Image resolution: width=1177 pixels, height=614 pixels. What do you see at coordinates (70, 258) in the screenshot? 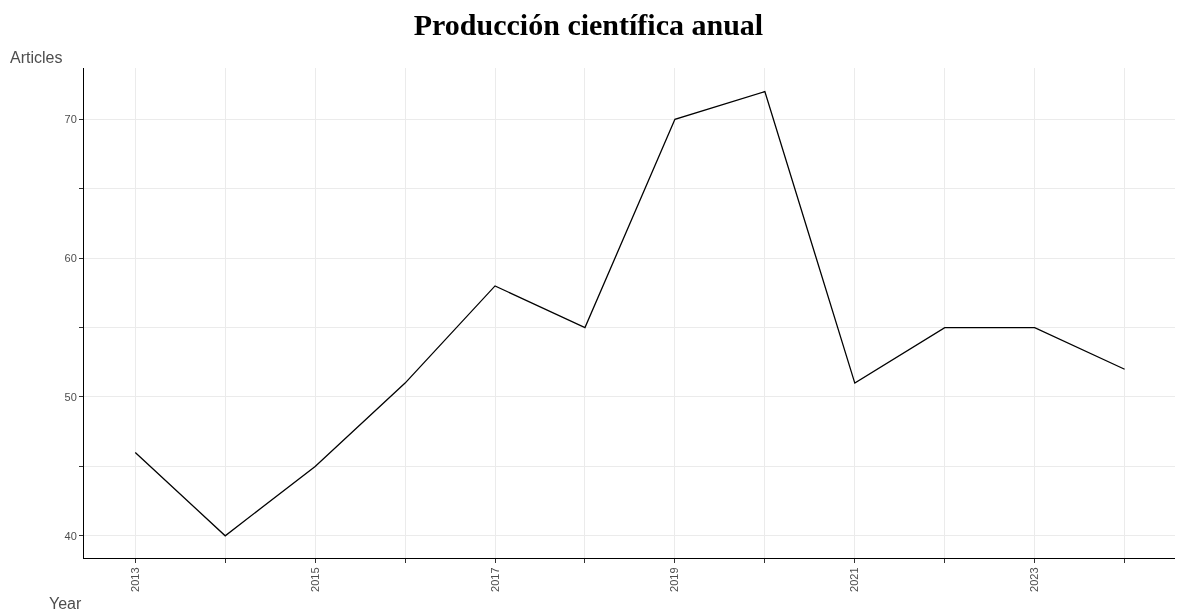
I see `y-tick-label: 60` at bounding box center [70, 258].